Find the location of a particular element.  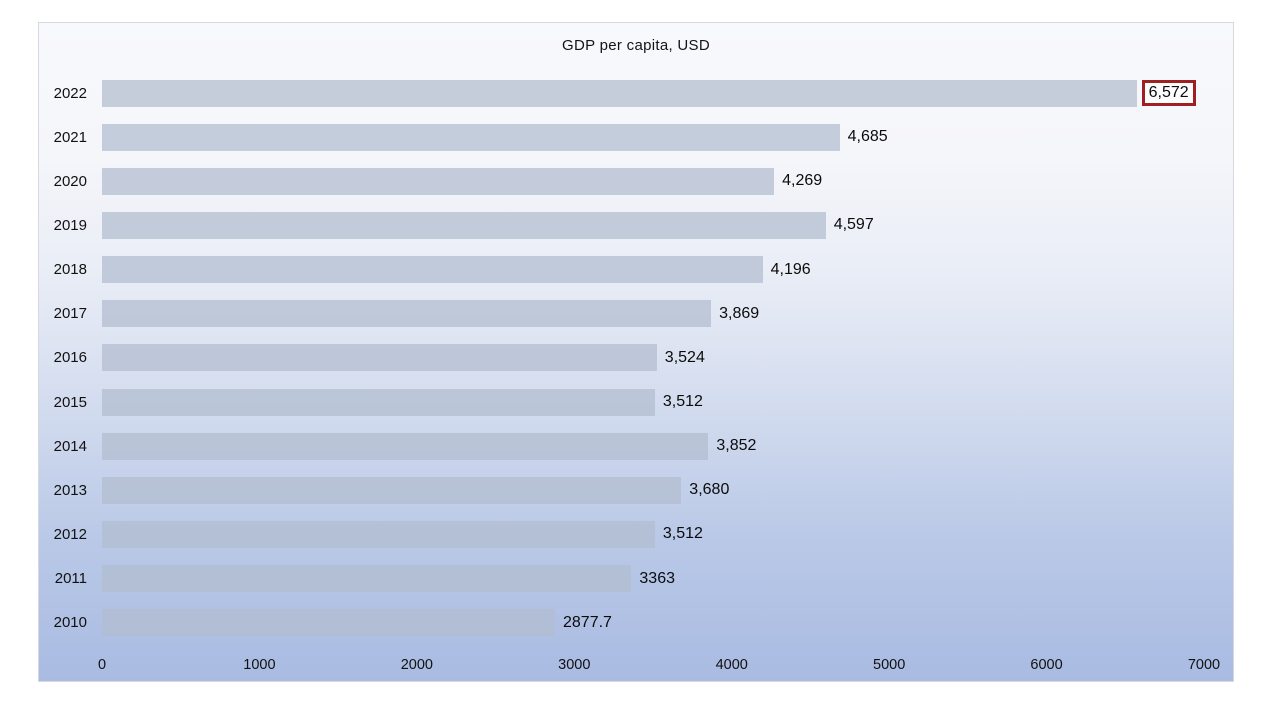

year-label: 2010 is located at coordinates (70, 623).